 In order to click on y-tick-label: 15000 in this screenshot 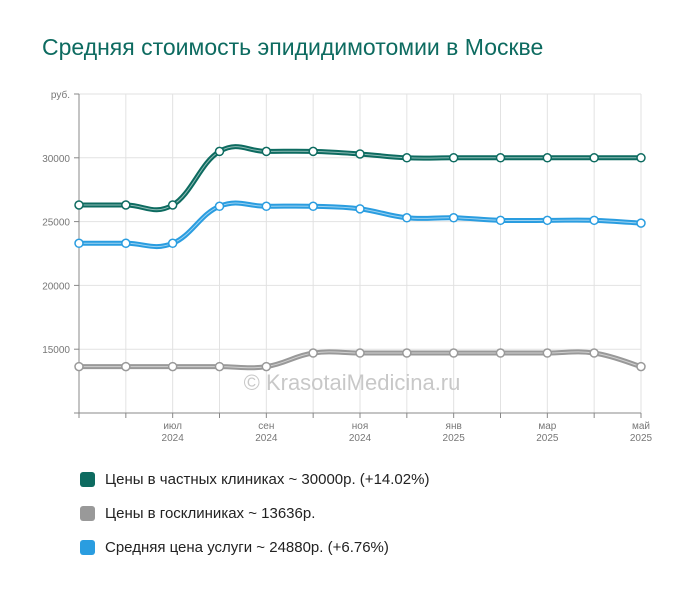, I will do `click(56, 350)`.